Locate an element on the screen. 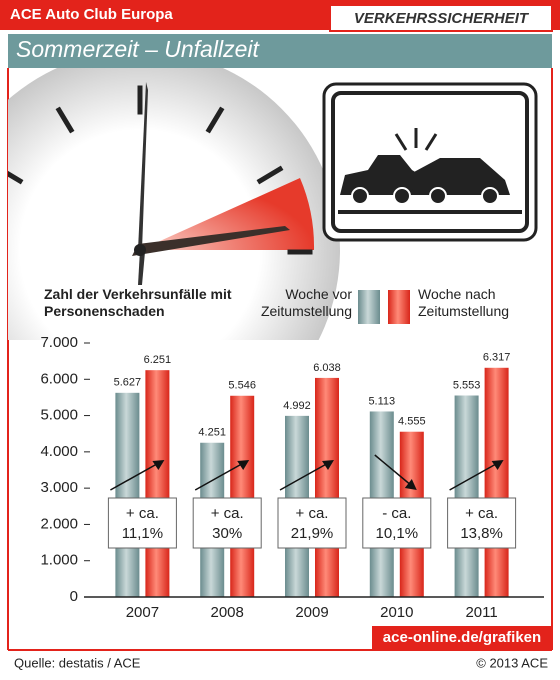  url-box is located at coordinates (462, 638).